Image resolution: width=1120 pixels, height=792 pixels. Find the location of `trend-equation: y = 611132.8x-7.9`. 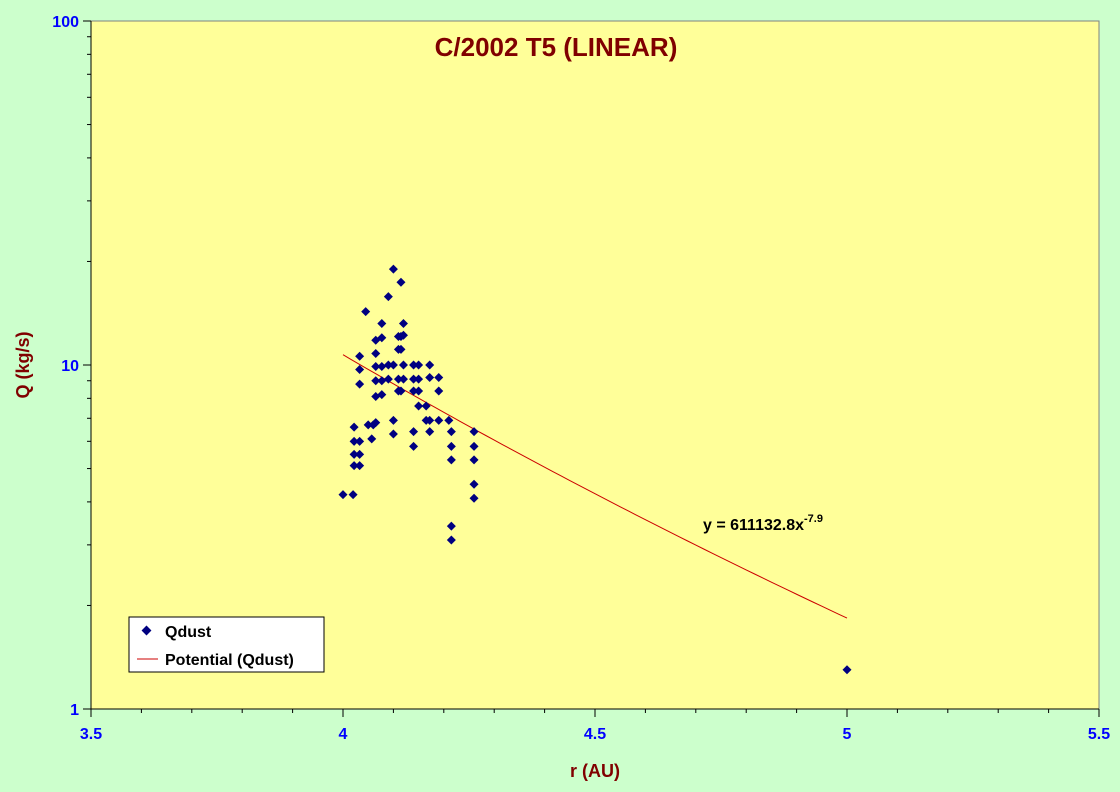

trend-equation: y = 611132.8x-7.9 is located at coordinates (763, 523).